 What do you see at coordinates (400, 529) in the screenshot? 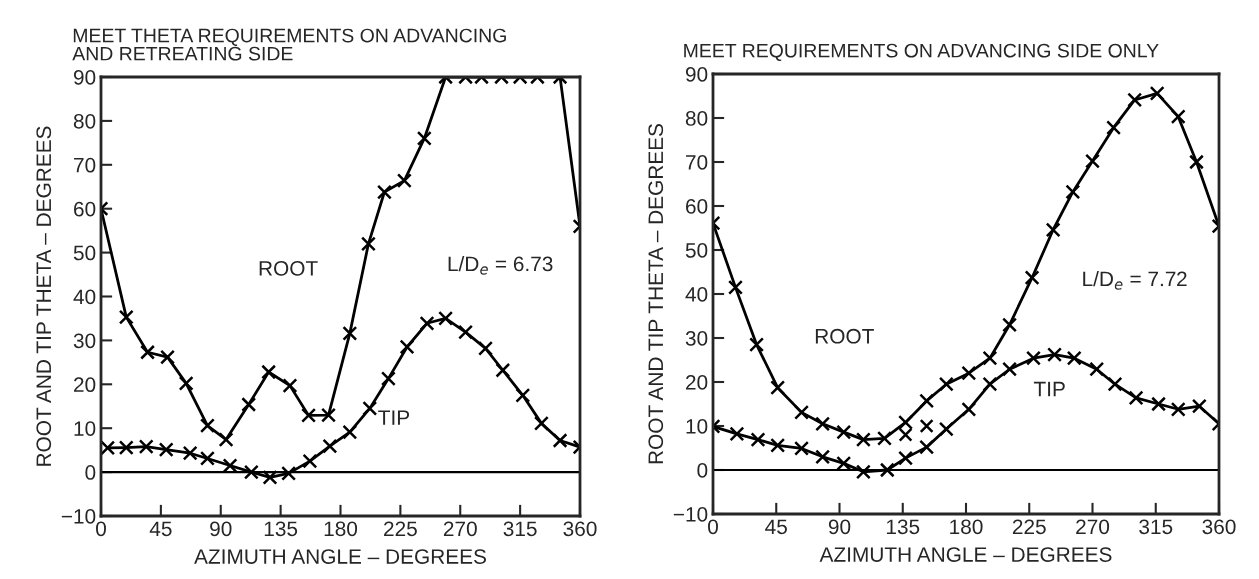
I see `x-tick-label: 225` at bounding box center [400, 529].